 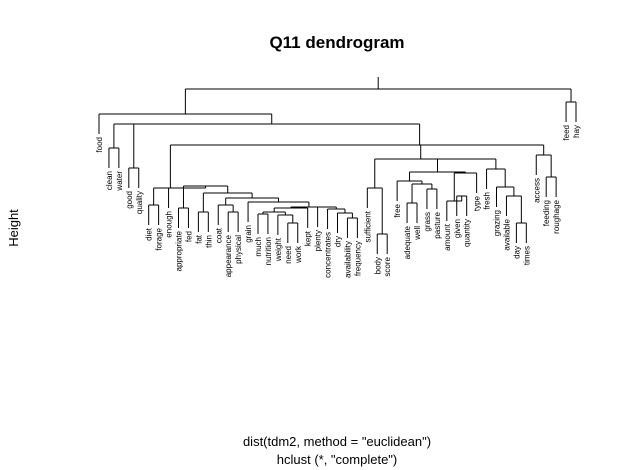 What do you see at coordinates (149, 234) in the screenshot?
I see `leaf-label-diet: diet` at bounding box center [149, 234].